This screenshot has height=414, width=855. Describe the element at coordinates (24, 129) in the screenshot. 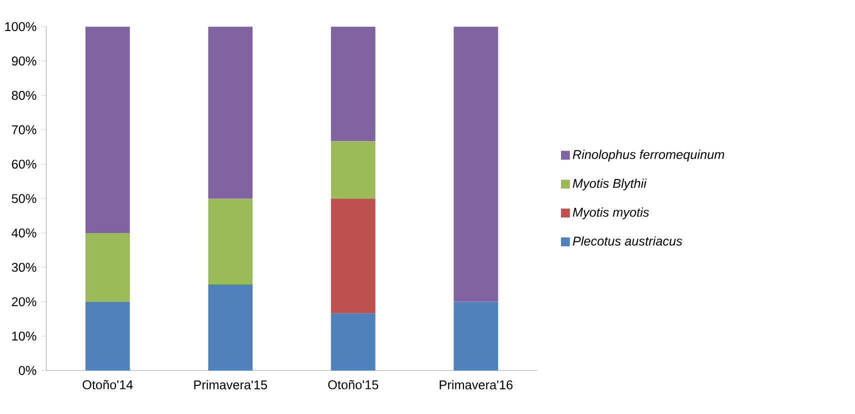

I see `y-tick-label: 70%` at that location.